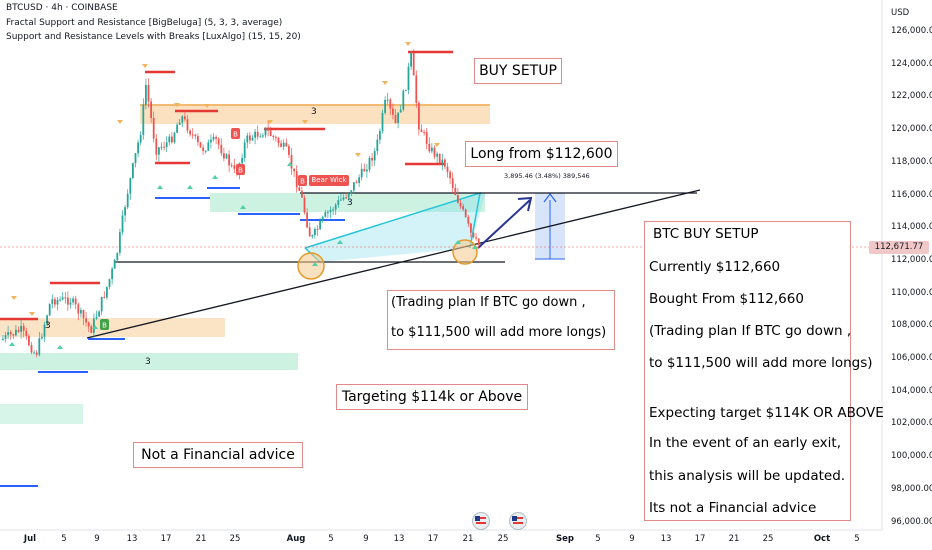 The width and height of the screenshot is (932, 550). Describe the element at coordinates (598, 539) in the screenshot. I see `time-axis-tick: 5` at that location.